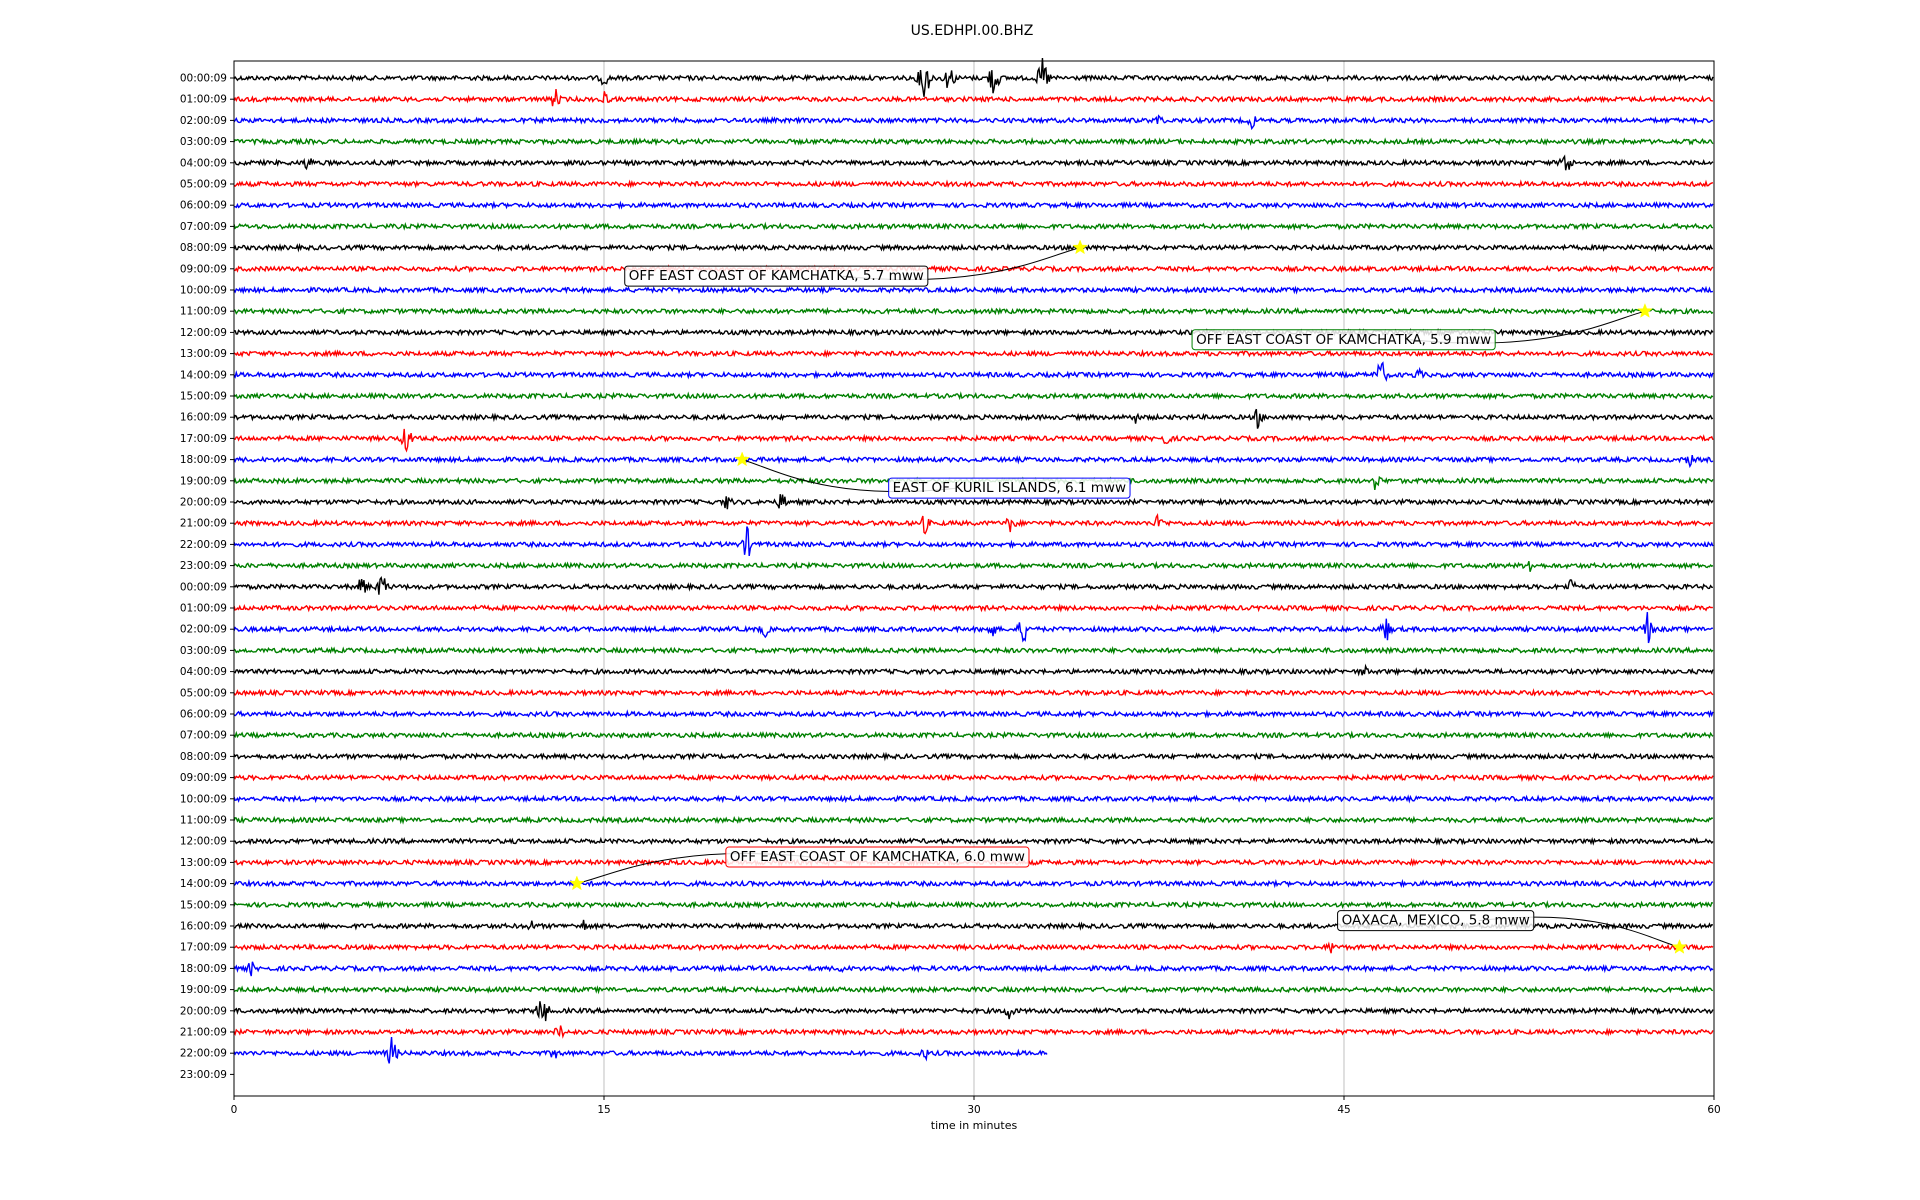 This screenshot has width=1920, height=1200. Describe the element at coordinates (203, 291) in the screenshot. I see `y-tick-label: 10:00:09` at that location.